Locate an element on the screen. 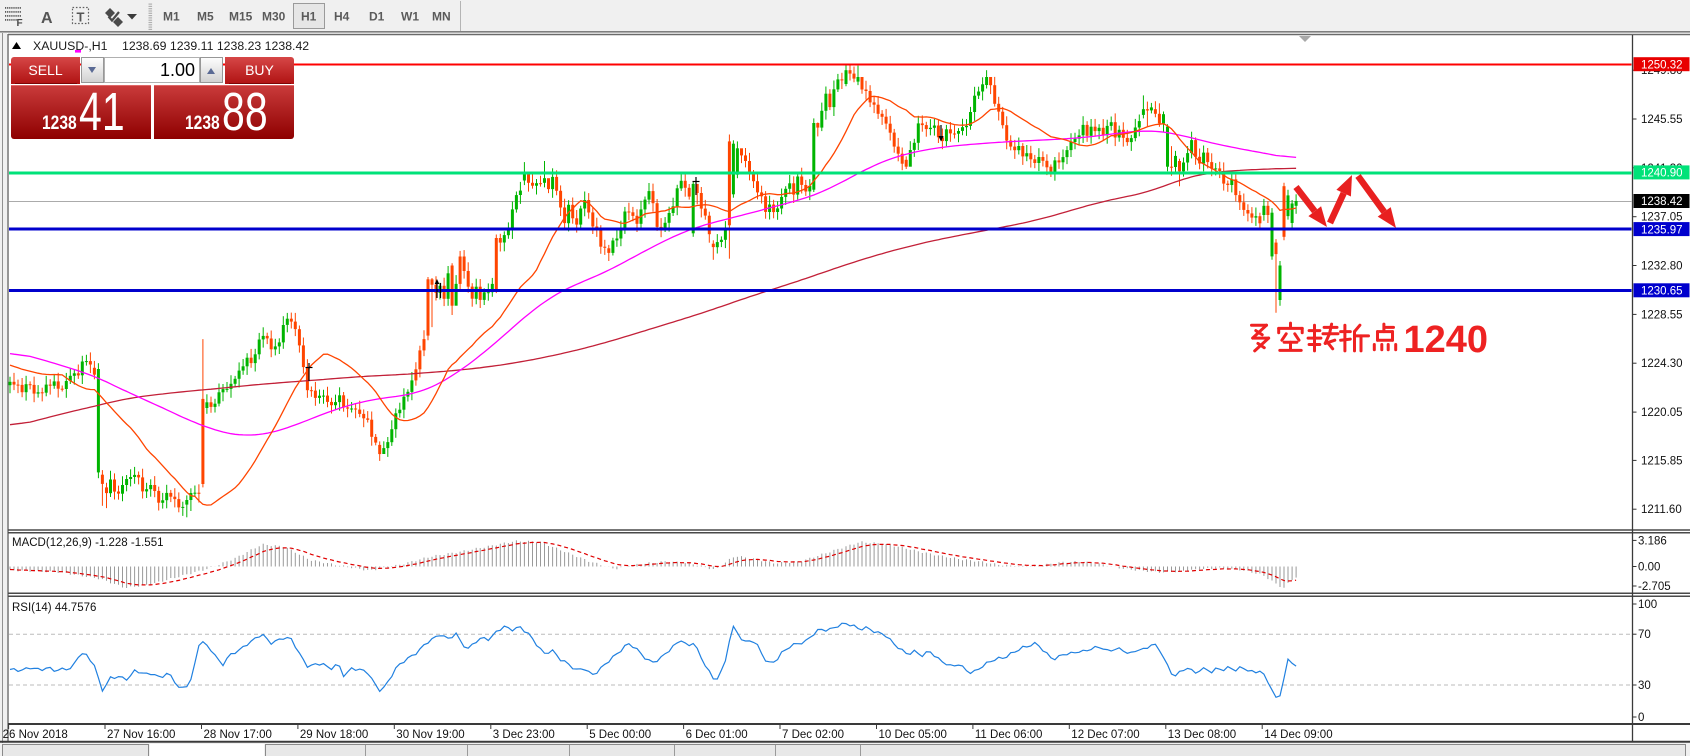 The image size is (1690, 756). svg-text: 0 is located at coordinates (1641, 718).